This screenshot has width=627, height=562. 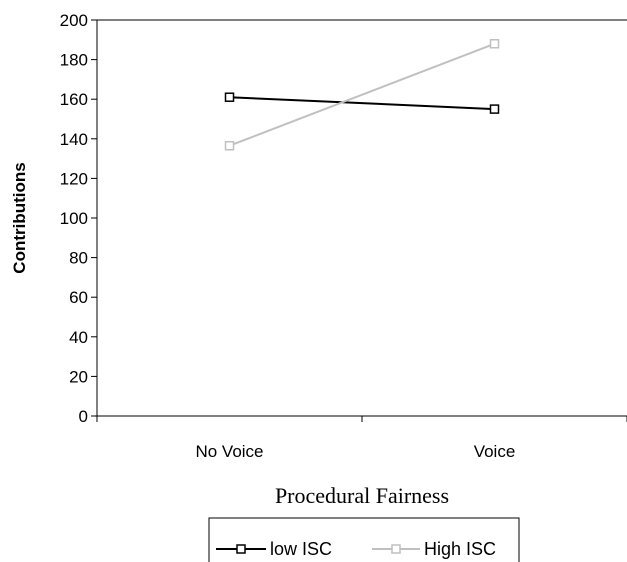 What do you see at coordinates (19, 217) in the screenshot?
I see `y-axis-label: Contributions` at bounding box center [19, 217].